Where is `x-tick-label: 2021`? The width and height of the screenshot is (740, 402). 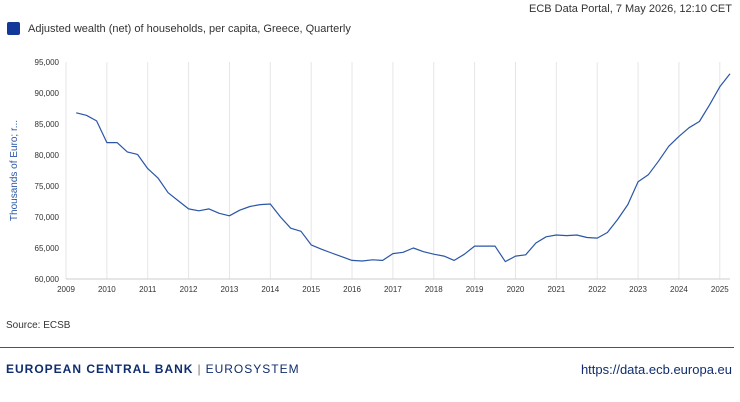 x-tick-label: 2021 is located at coordinates (556, 289).